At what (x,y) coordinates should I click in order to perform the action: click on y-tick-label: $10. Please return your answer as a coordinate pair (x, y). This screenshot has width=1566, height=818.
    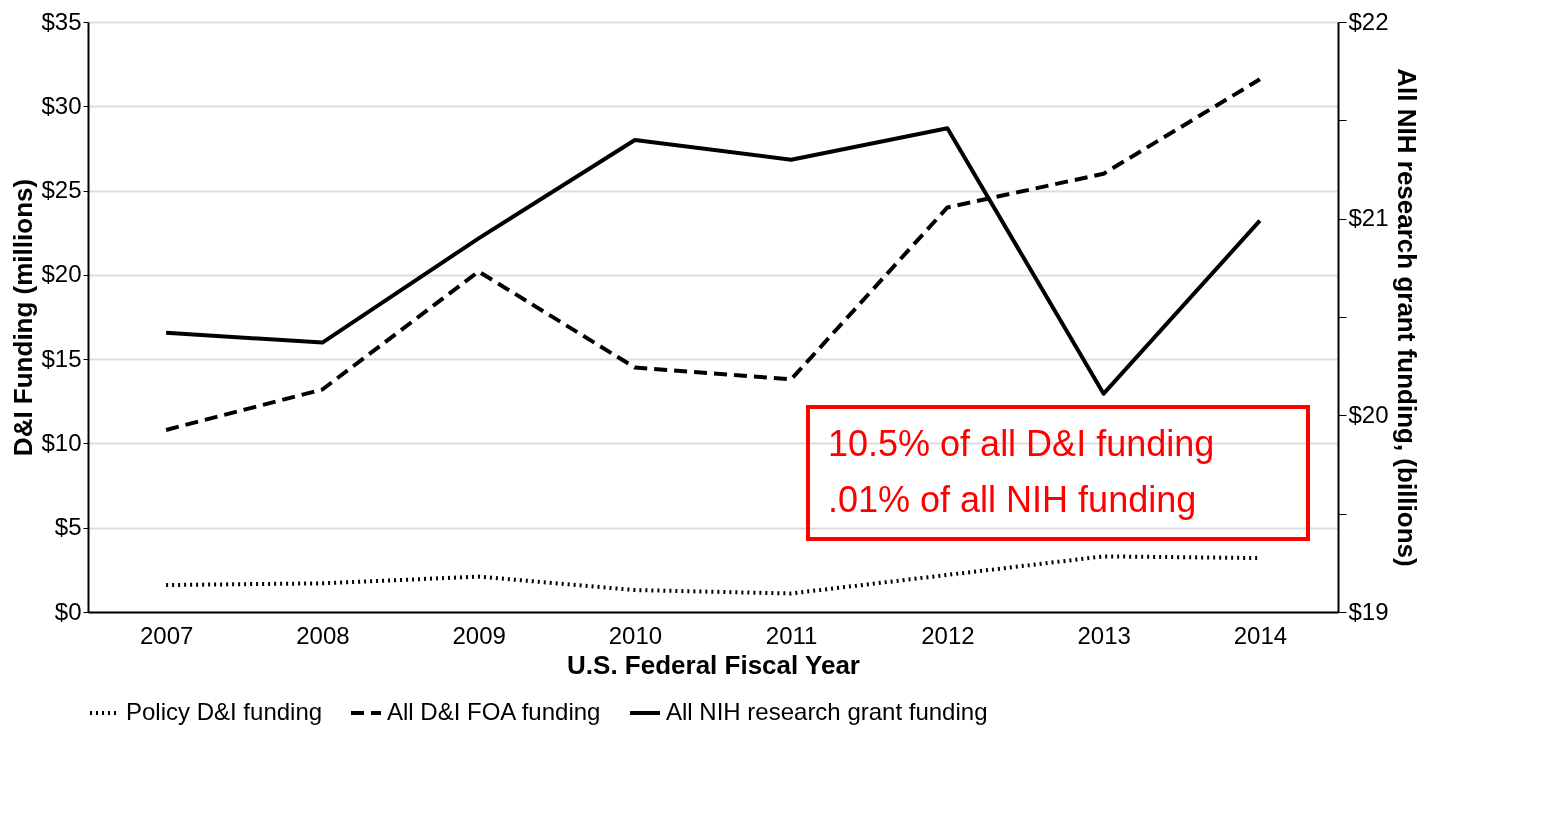
    Looking at the image, I should click on (61, 442).